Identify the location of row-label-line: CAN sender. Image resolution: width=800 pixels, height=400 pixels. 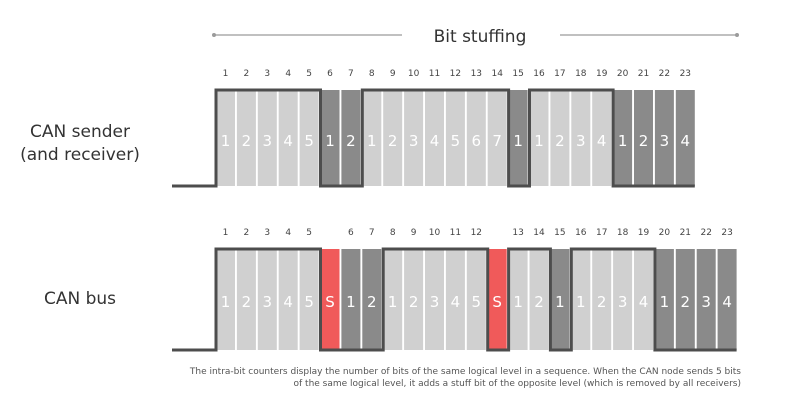
(80, 132).